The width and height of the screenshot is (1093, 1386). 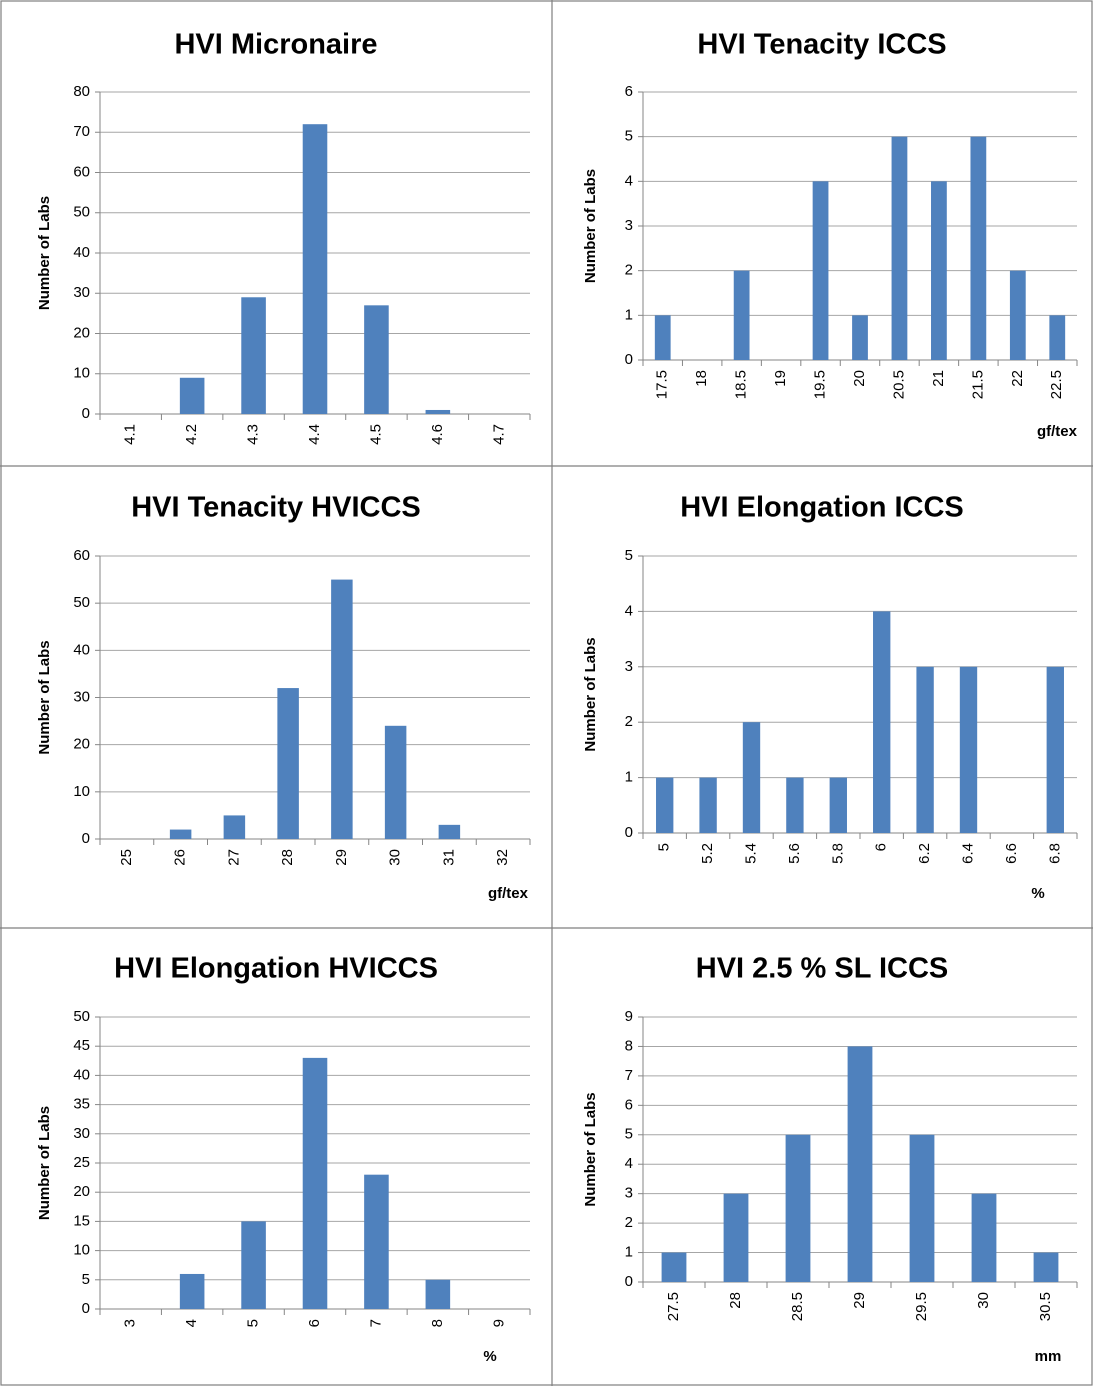 I want to click on x-tick-label: 6.6, so click(x=1011, y=853).